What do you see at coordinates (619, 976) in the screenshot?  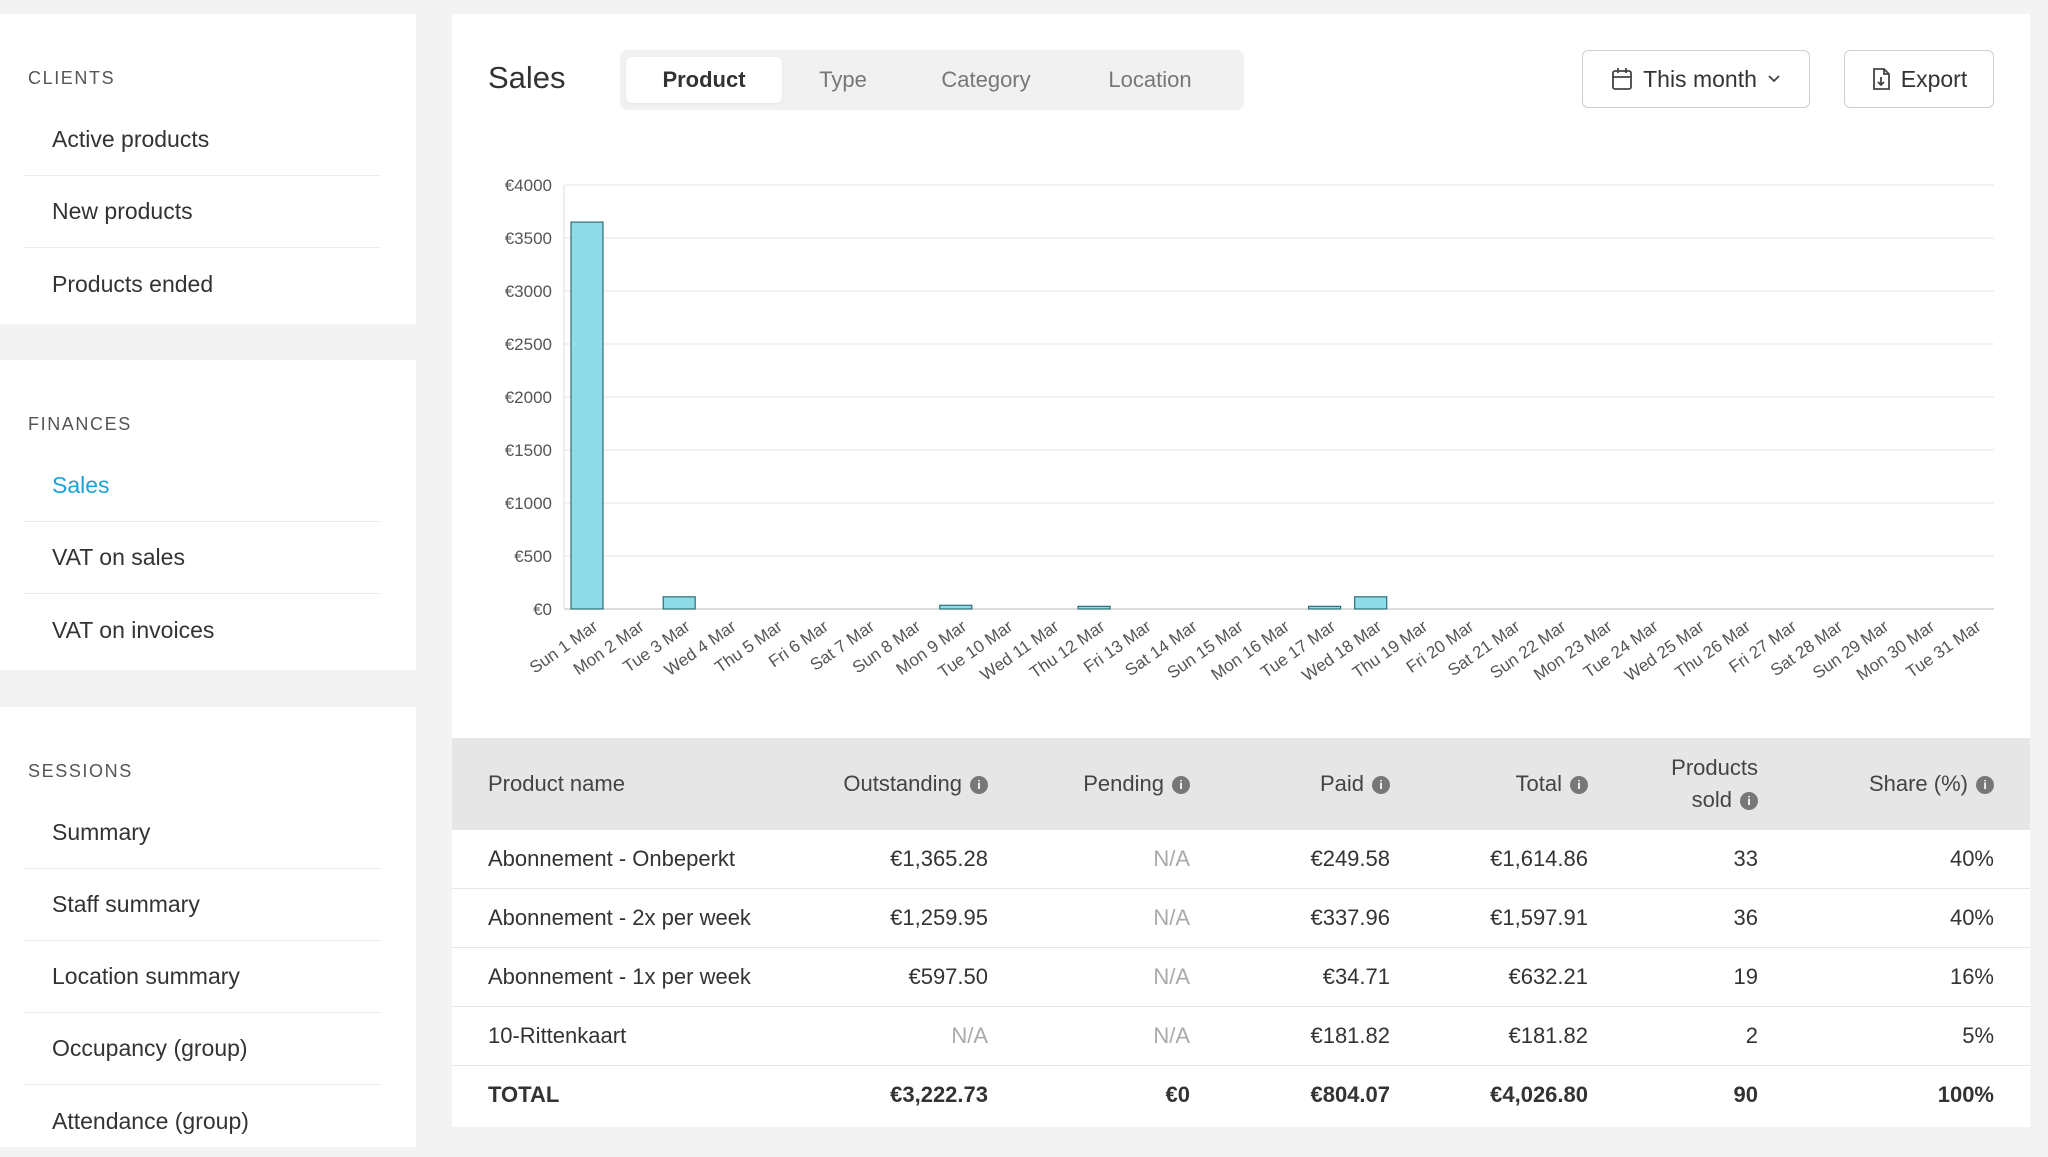 I see `cell-product-name: Abonnement - 1x per week` at bounding box center [619, 976].